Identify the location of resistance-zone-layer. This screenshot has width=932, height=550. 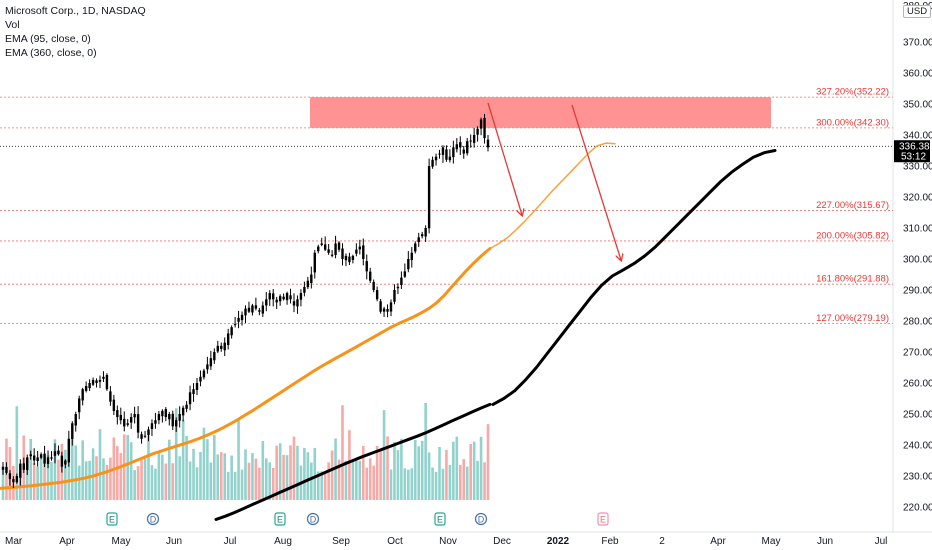
(540, 112).